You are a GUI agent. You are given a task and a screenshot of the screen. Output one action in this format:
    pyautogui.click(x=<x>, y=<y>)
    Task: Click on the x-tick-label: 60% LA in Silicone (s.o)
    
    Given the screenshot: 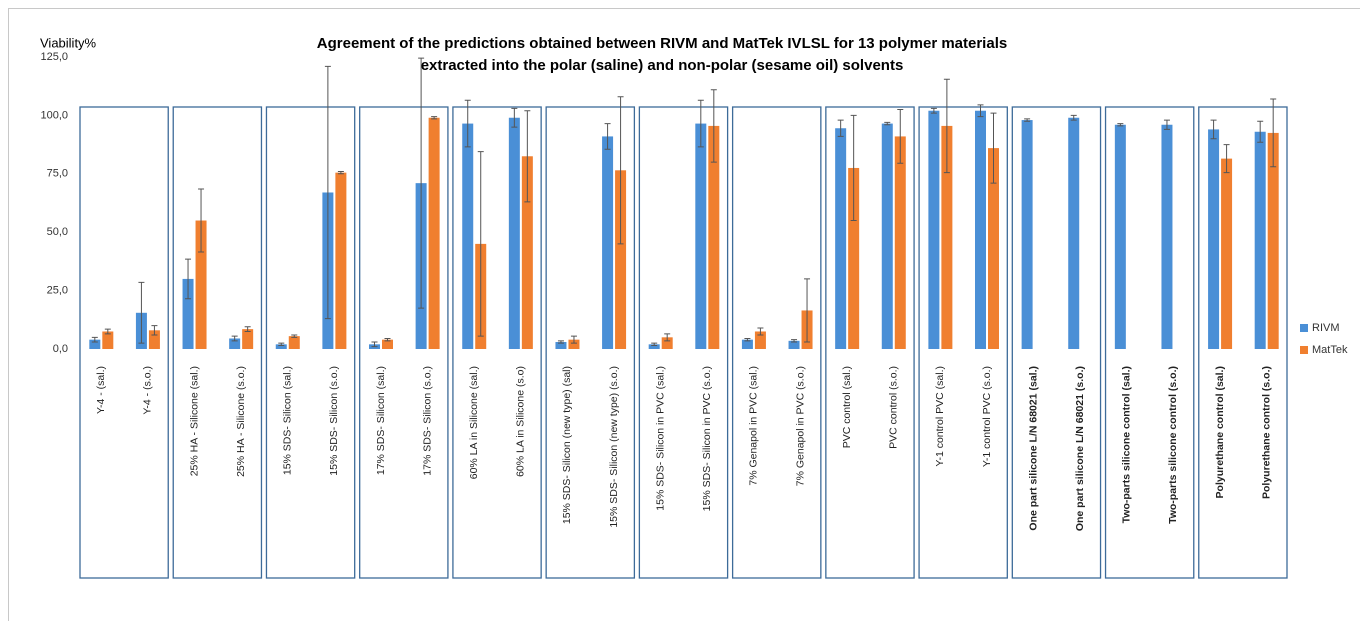 What is the action you would take?
    pyautogui.click(x=521, y=421)
    